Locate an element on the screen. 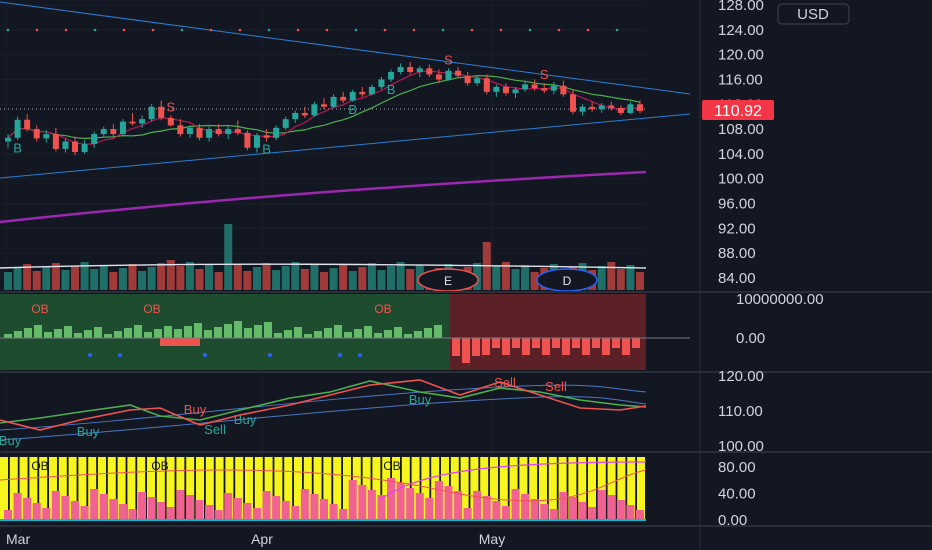 This screenshot has height=550, width=932. time-tick-label: Apr is located at coordinates (262, 539).